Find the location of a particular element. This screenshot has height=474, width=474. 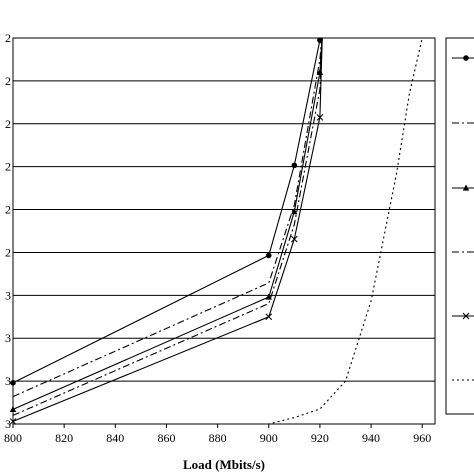

x-axis-ticks: 800 820 840 860 880 900 920 940 960 is located at coordinates (217, 434).